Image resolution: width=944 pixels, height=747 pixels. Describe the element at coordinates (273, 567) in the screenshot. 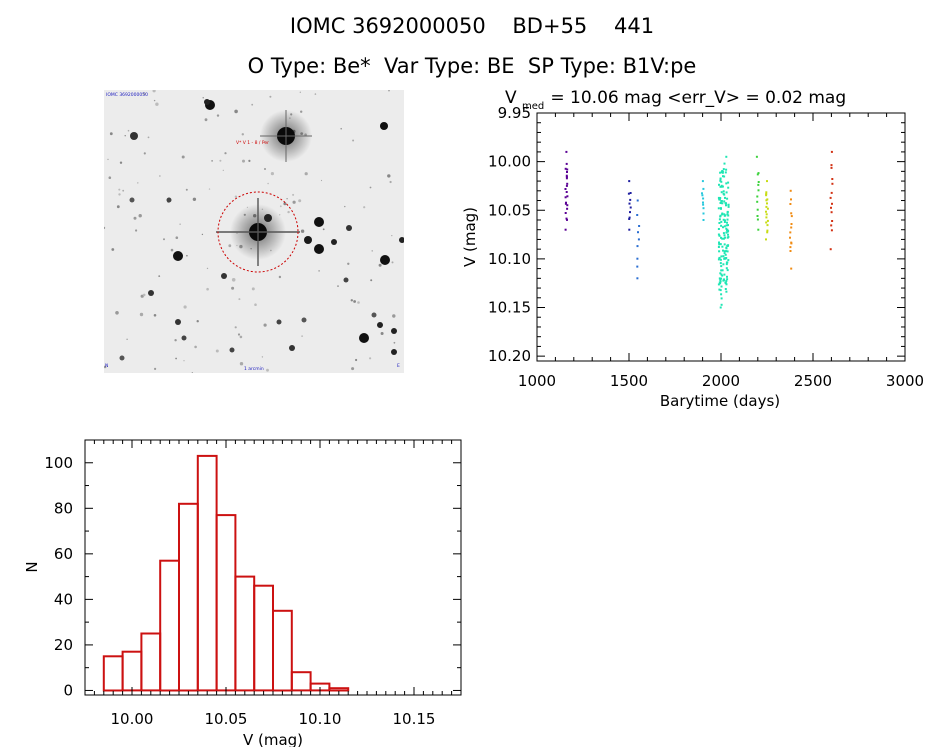

I see `histogram-frame` at that location.